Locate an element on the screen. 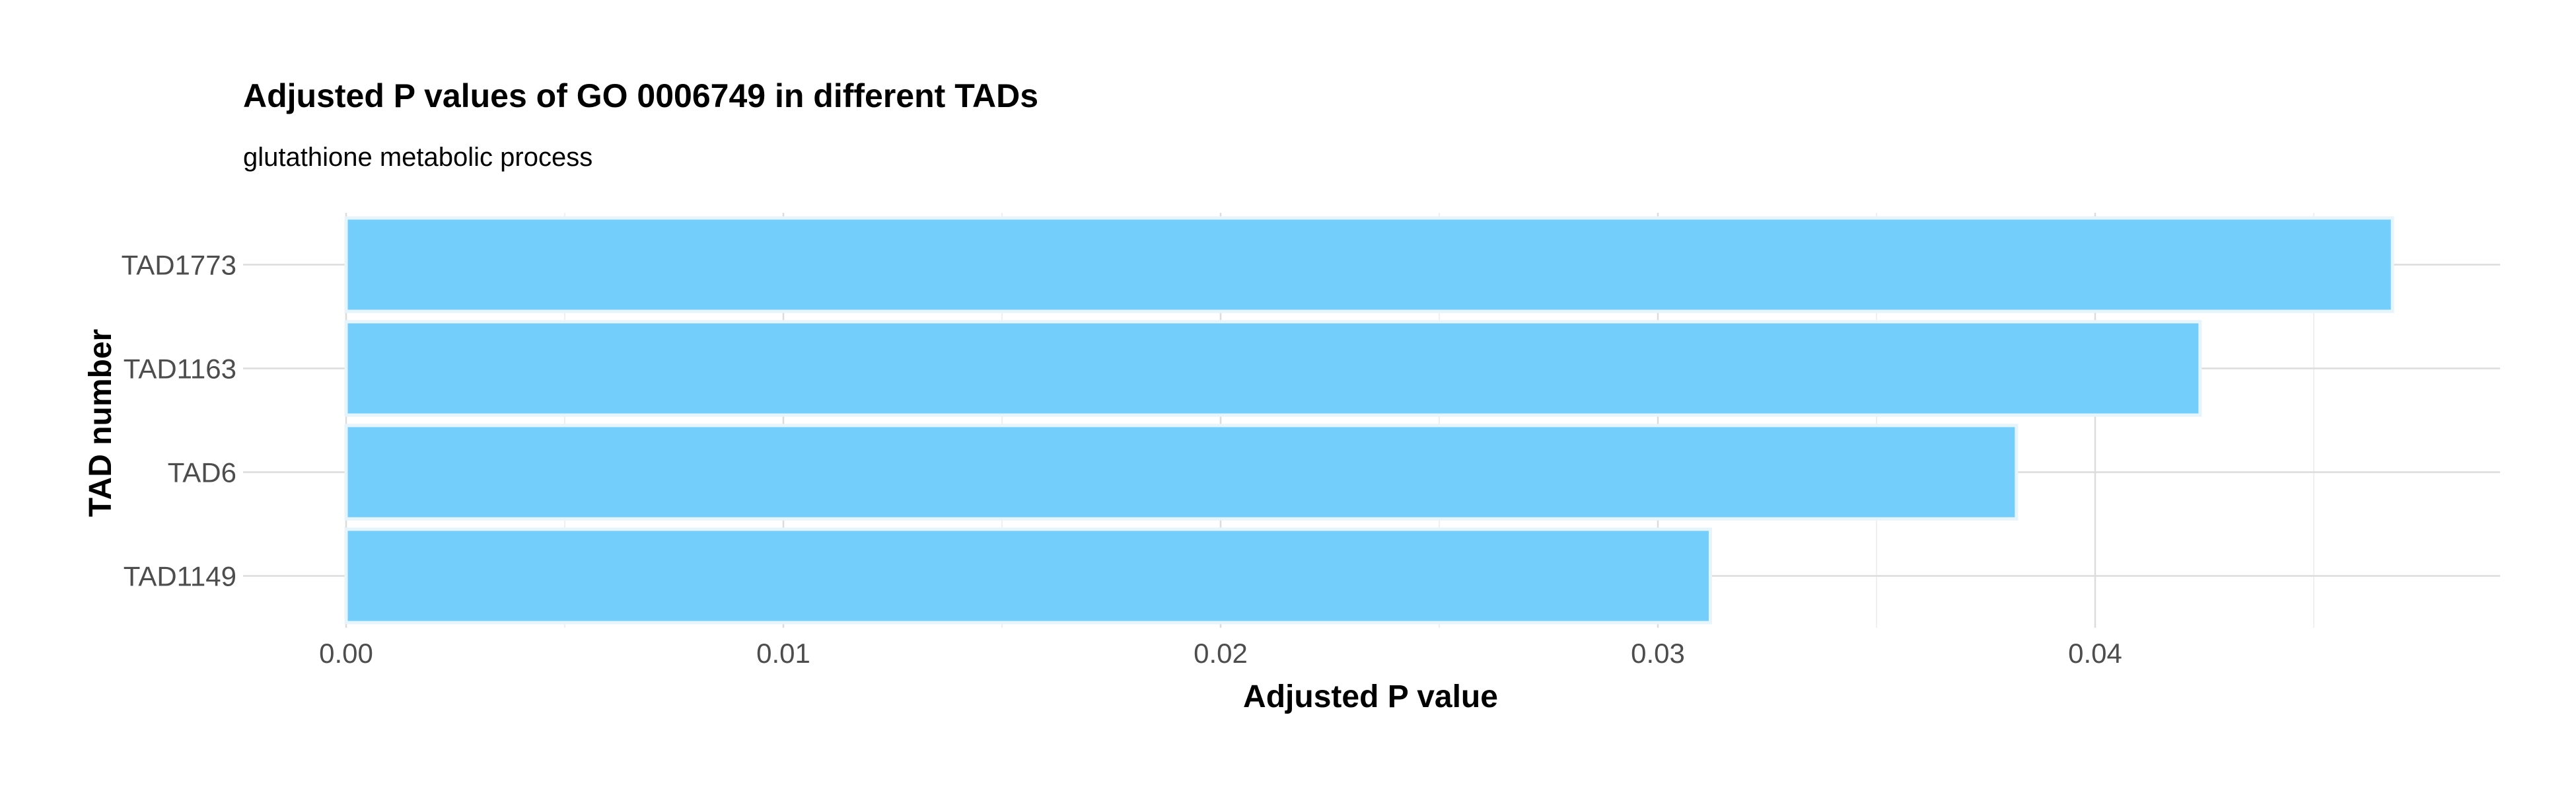  x-tick-label: 0.00 is located at coordinates (346, 654).